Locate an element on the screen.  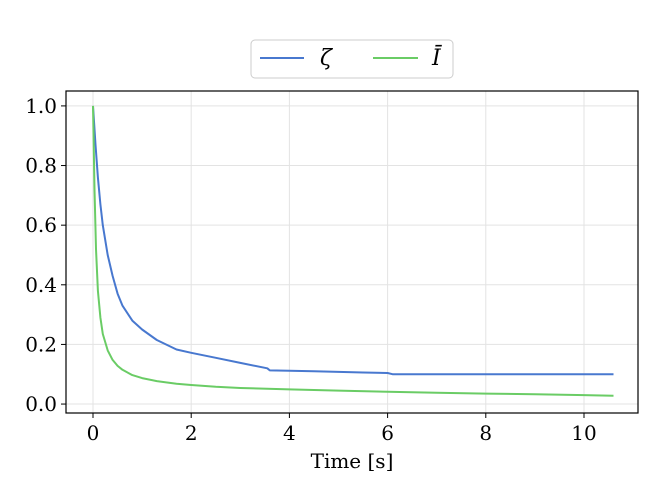
y-tick-label: 0.2 is located at coordinates (41, 344).